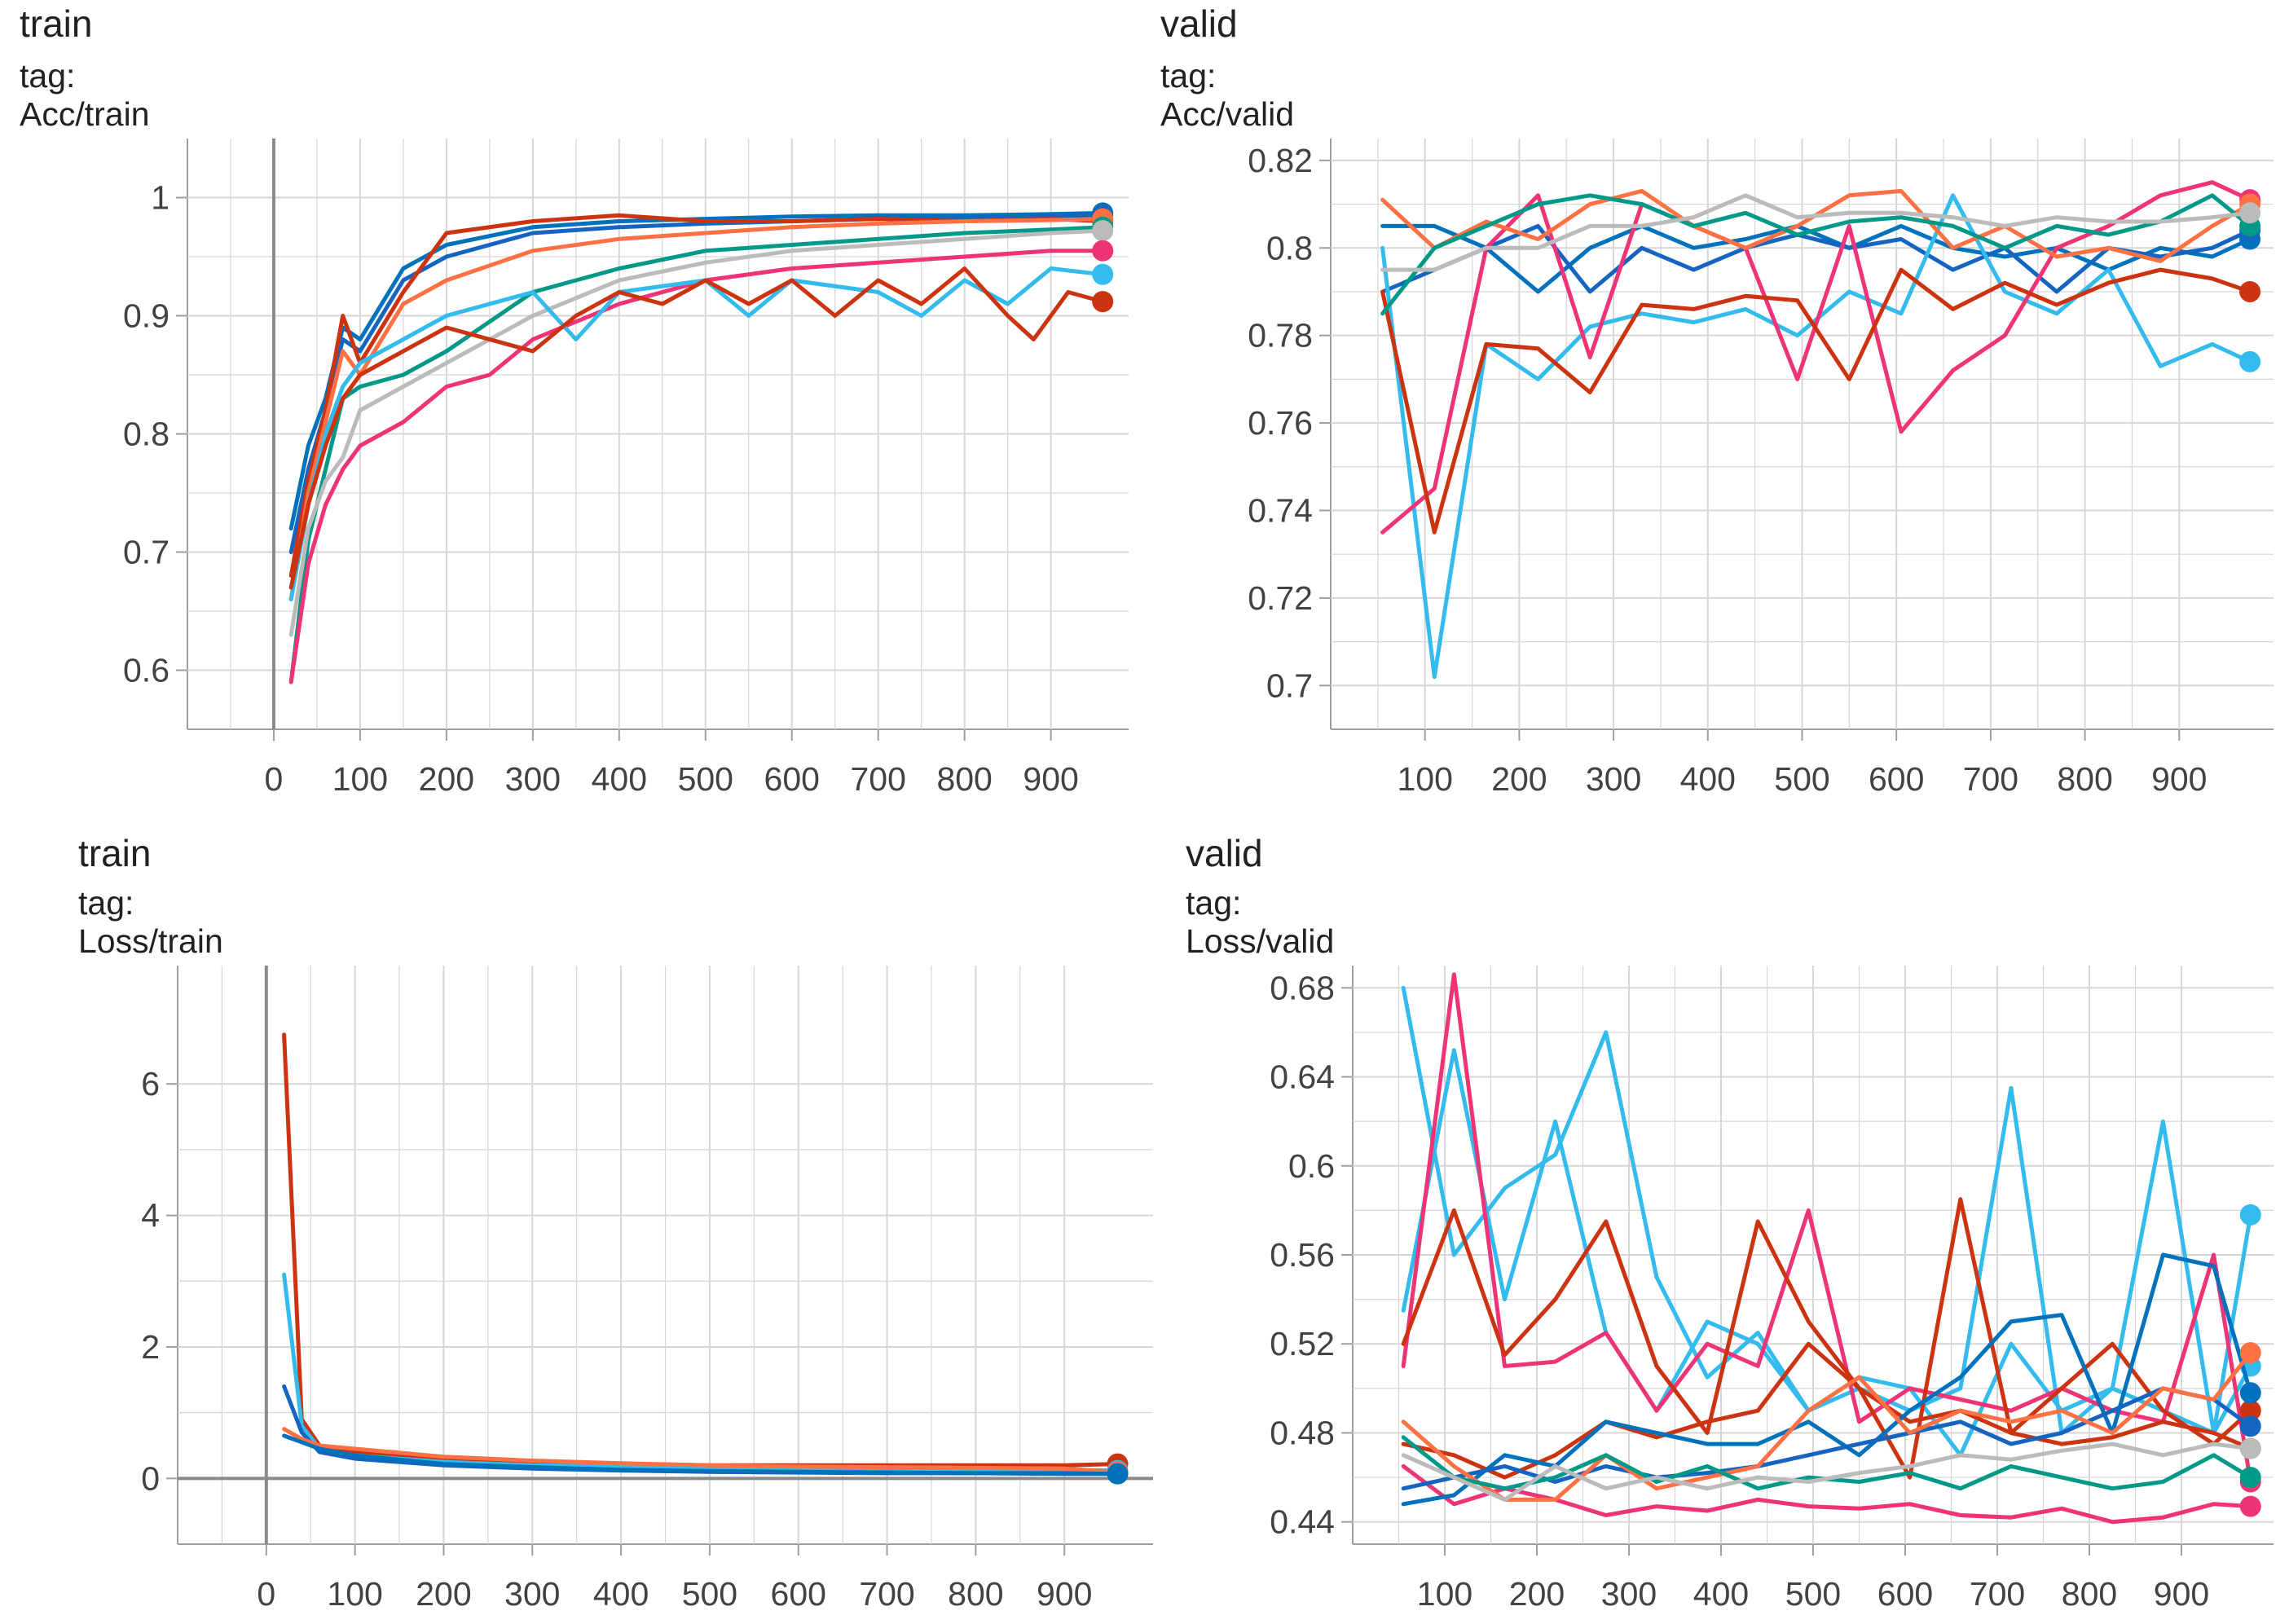 The height and width of the screenshot is (1624, 2289). Describe the element at coordinates (1280, 598) in the screenshot. I see `y-tick-label: 0.72` at that location.